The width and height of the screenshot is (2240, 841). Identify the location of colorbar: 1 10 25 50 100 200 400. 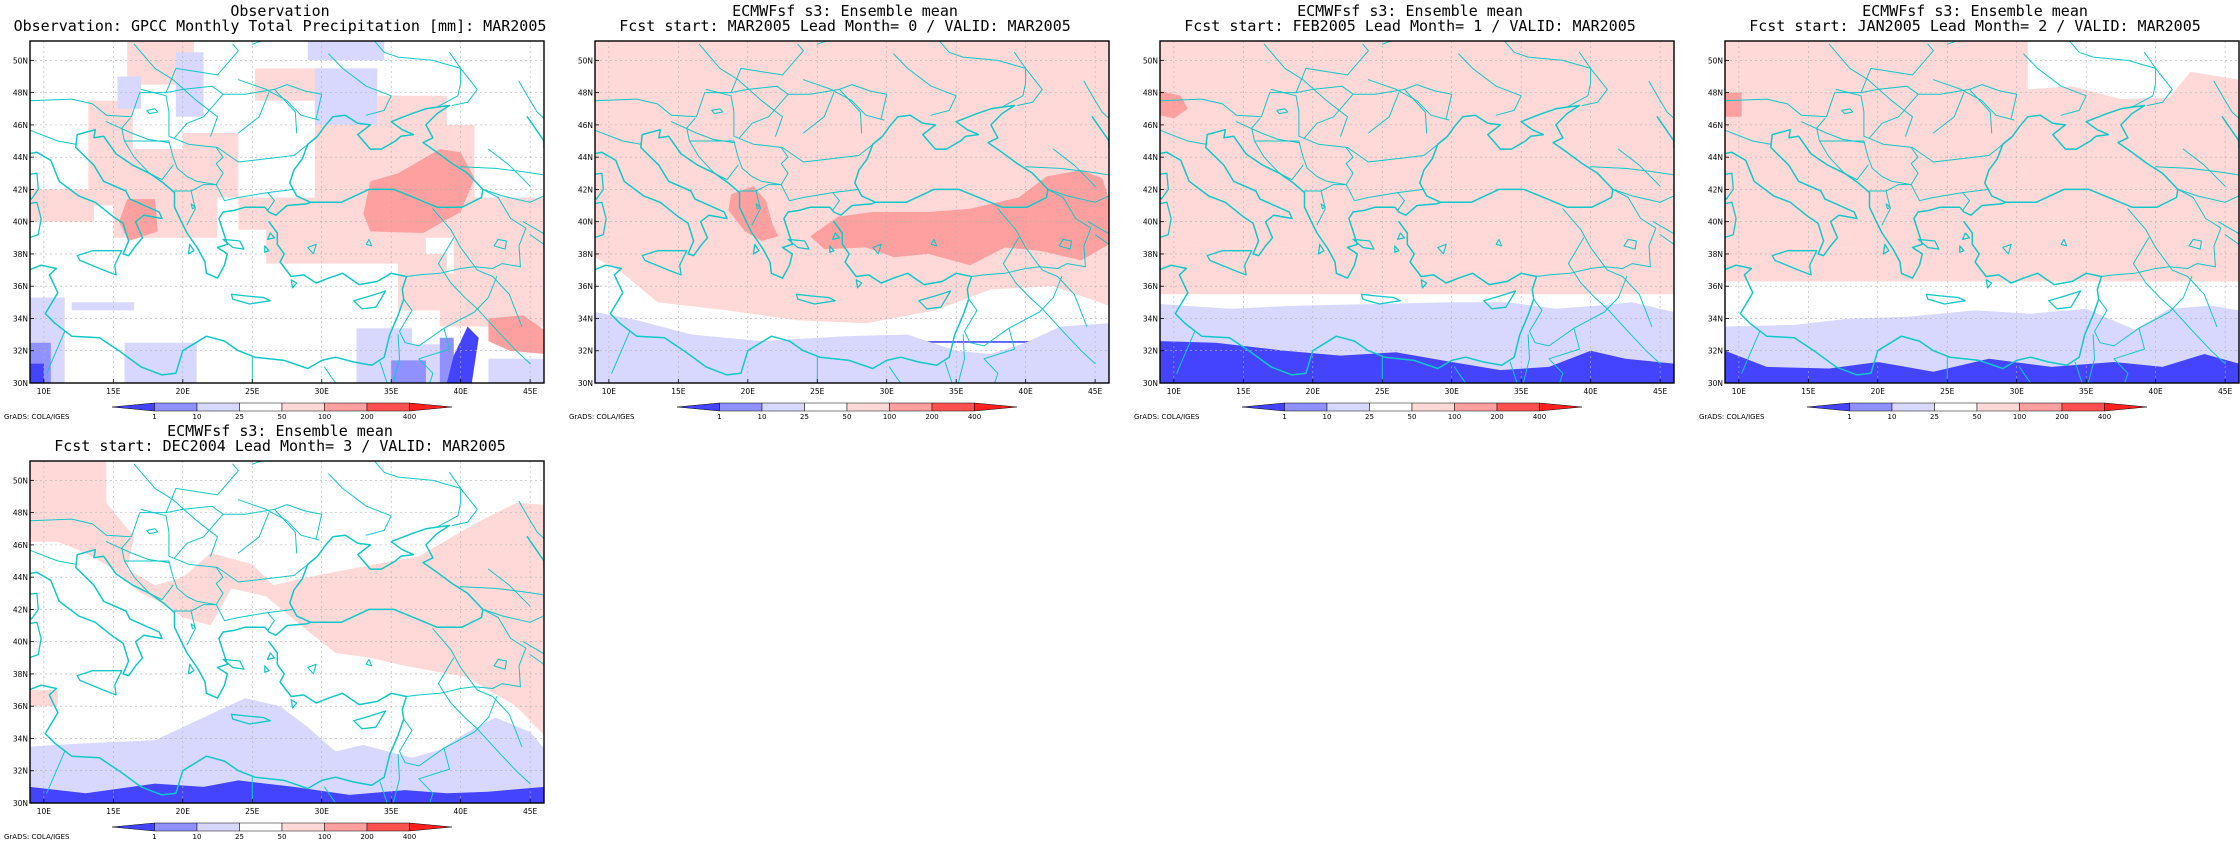
(1977, 411).